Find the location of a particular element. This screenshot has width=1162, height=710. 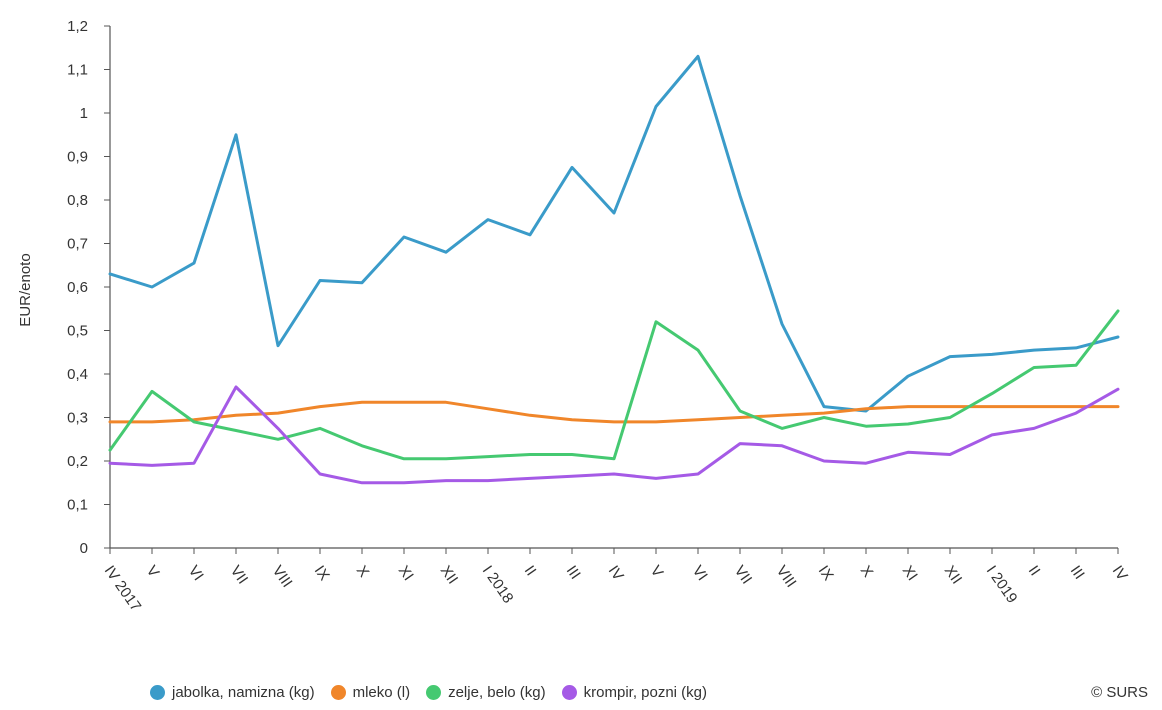

y-tick-label: 0,4 is located at coordinates (77, 374).